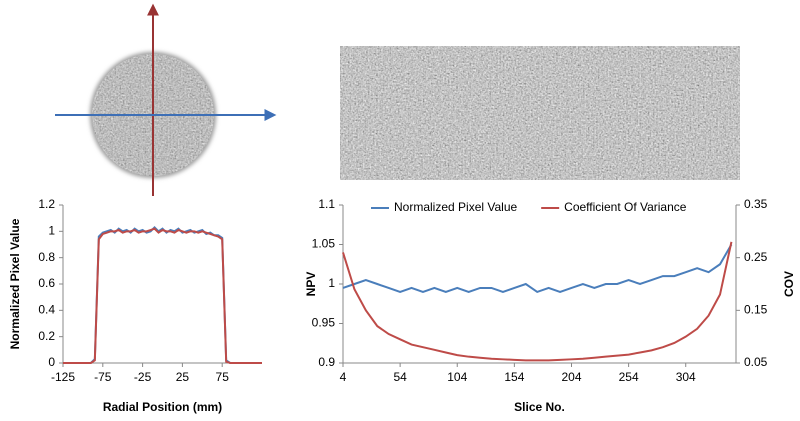  What do you see at coordinates (629, 377) in the screenshot?
I see `x-tick-label: 254` at bounding box center [629, 377].